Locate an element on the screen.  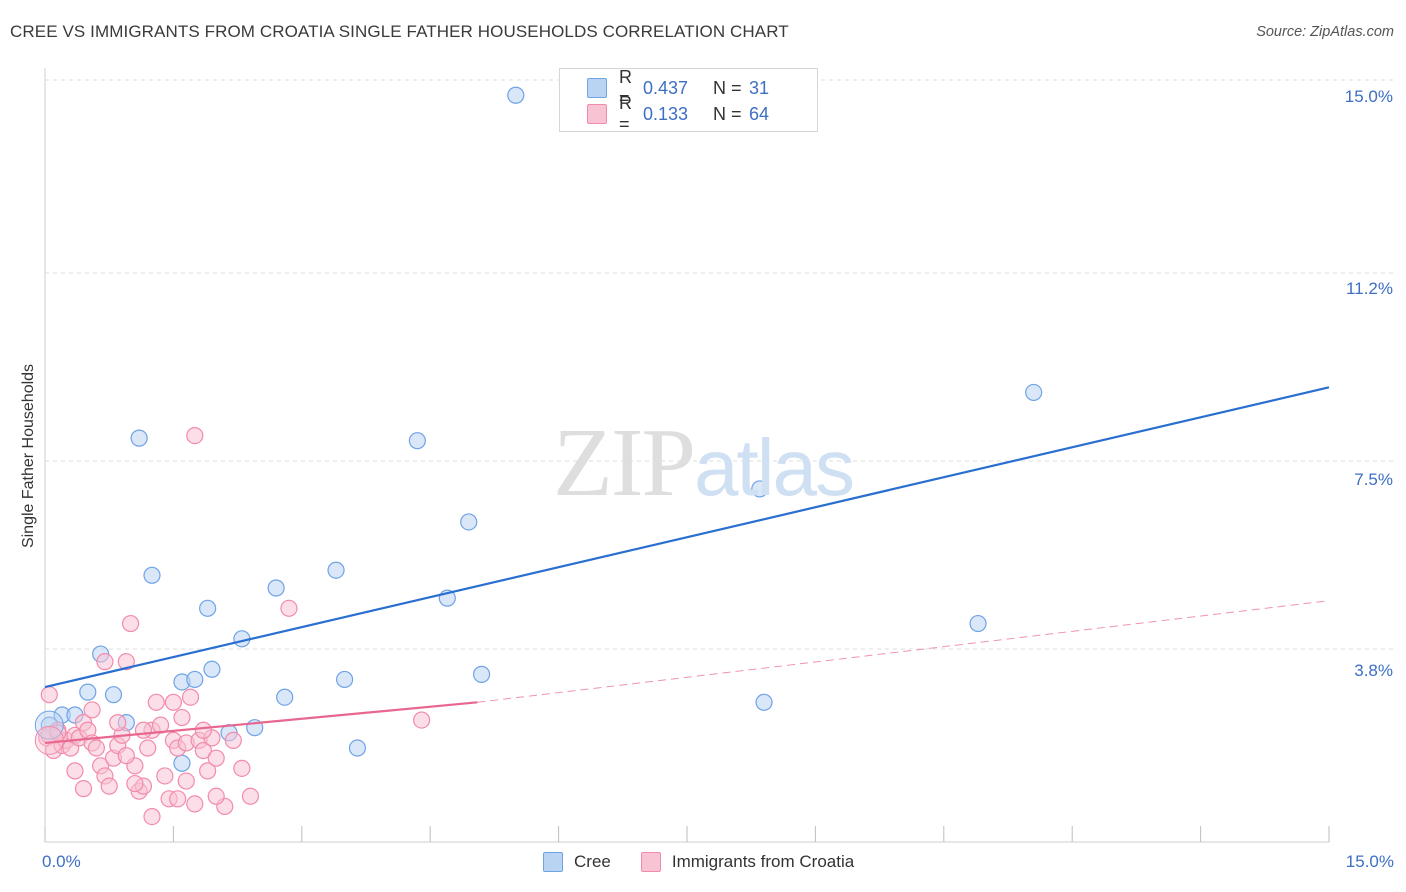
x-tick-label: 0.0% is located at coordinates (61, 861).